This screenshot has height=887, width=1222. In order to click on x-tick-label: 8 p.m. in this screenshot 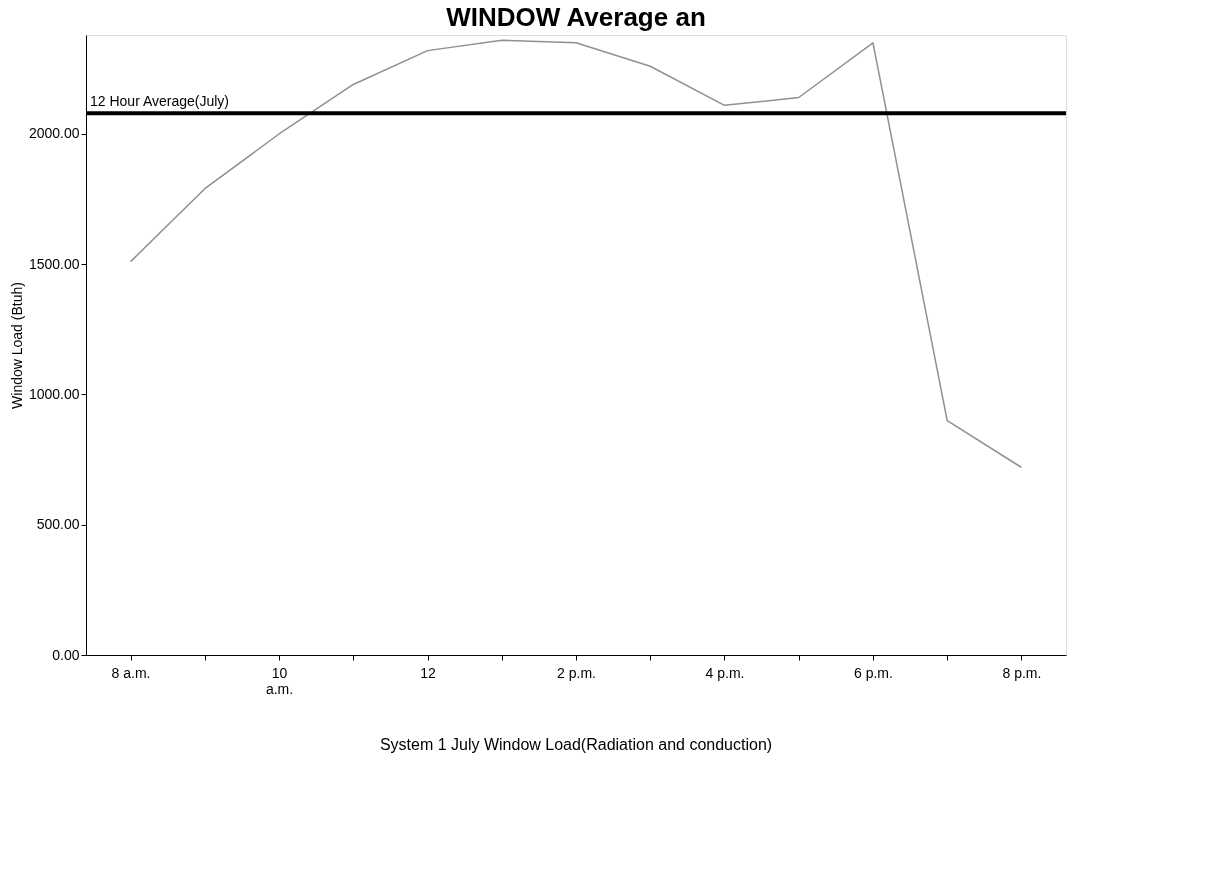, I will do `click(1022, 672)`.